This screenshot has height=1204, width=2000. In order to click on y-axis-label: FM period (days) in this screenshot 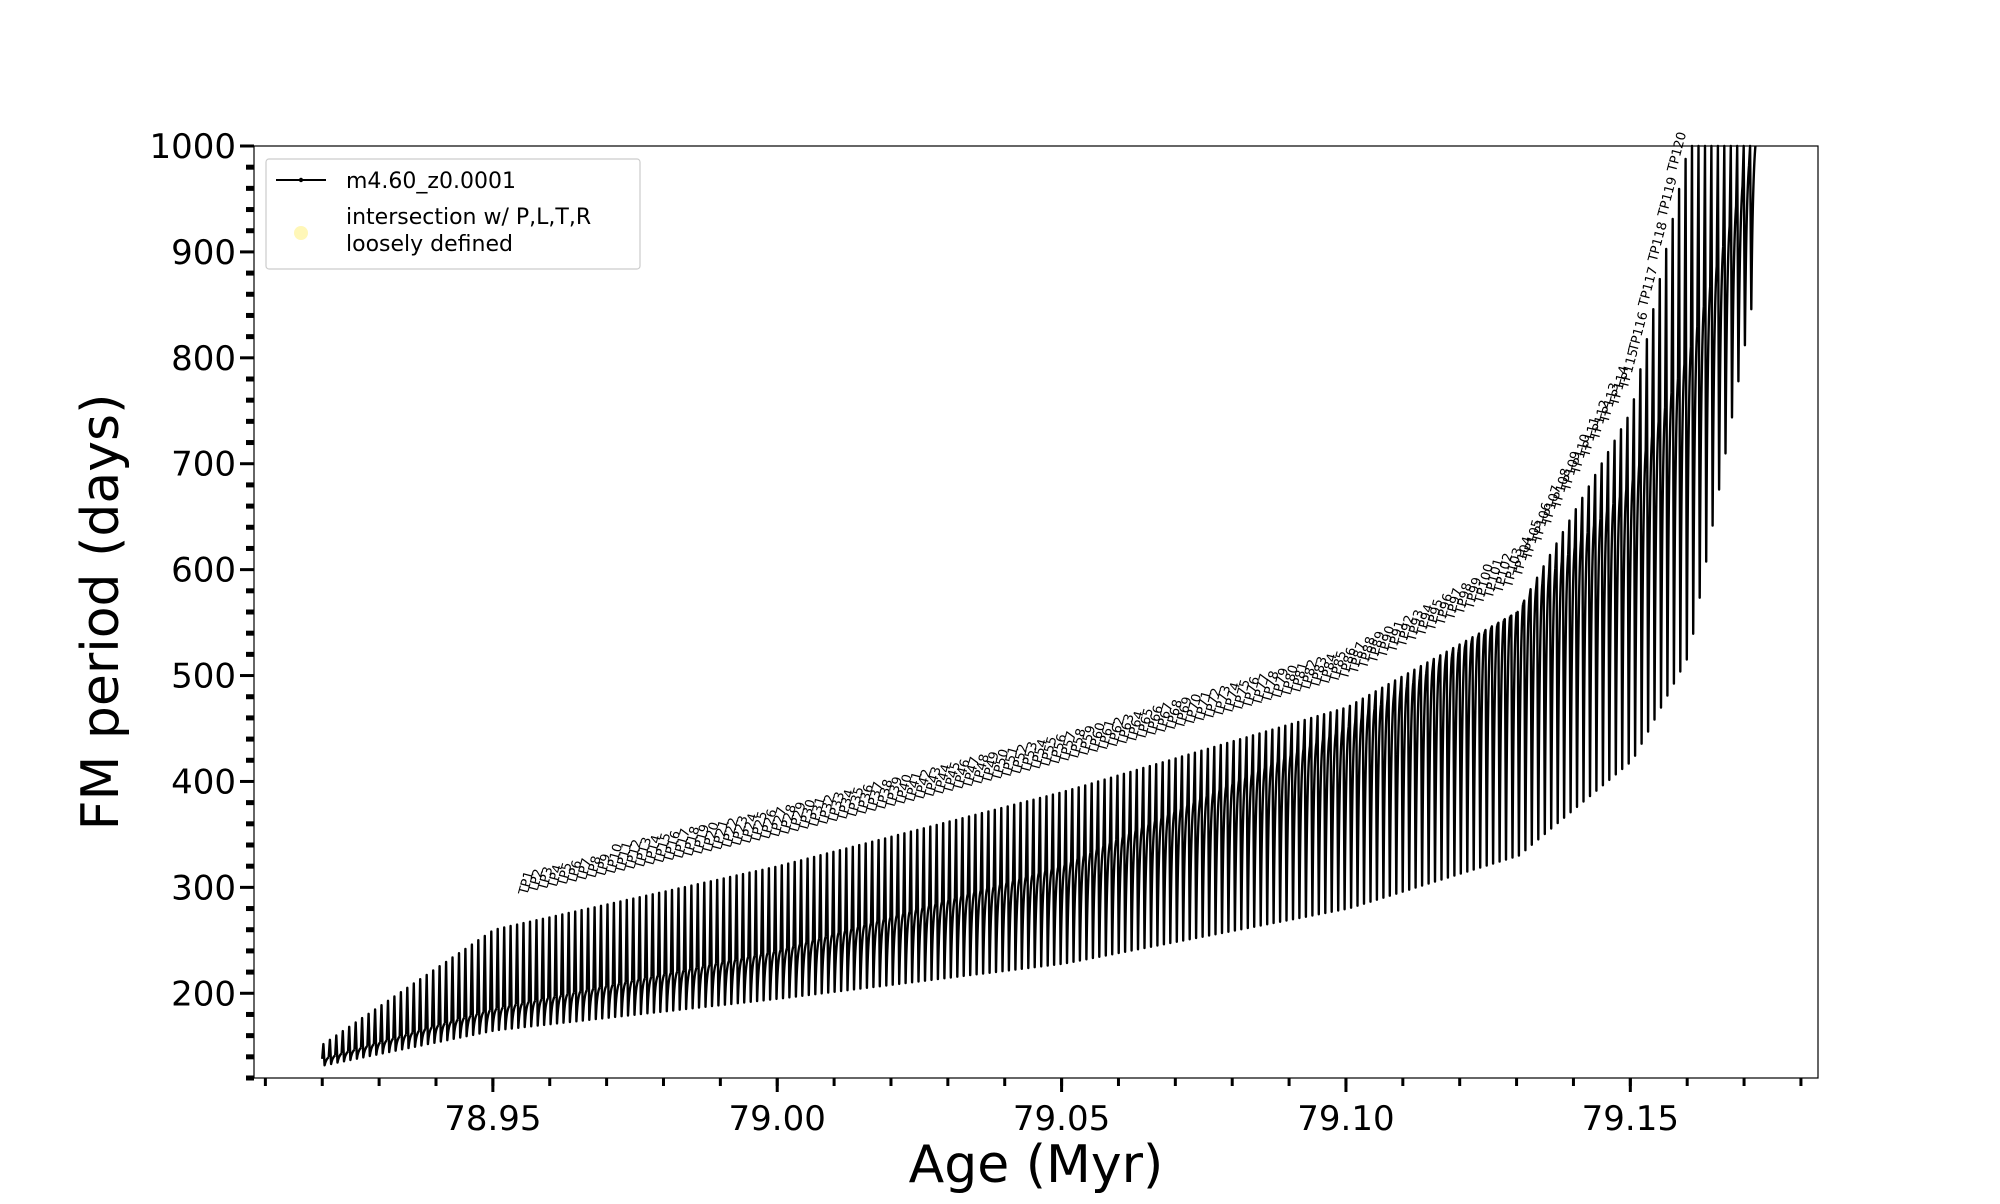, I will do `click(101, 612)`.